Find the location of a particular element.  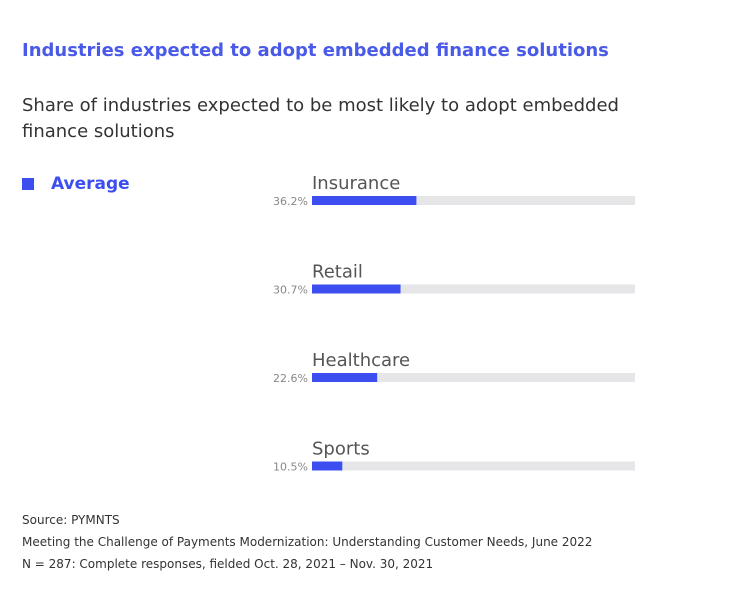

legend-label: Average is located at coordinates (90, 184).